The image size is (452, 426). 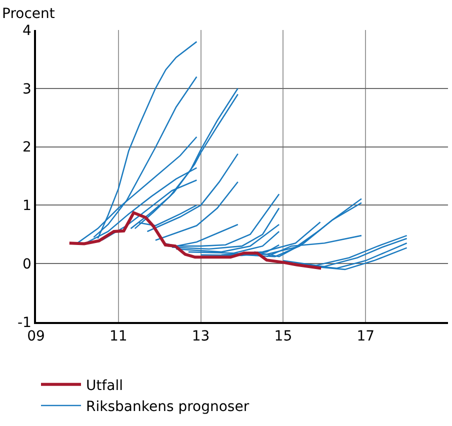 What do you see at coordinates (27, 89) in the screenshot?
I see `y-tick-label: 3` at bounding box center [27, 89].